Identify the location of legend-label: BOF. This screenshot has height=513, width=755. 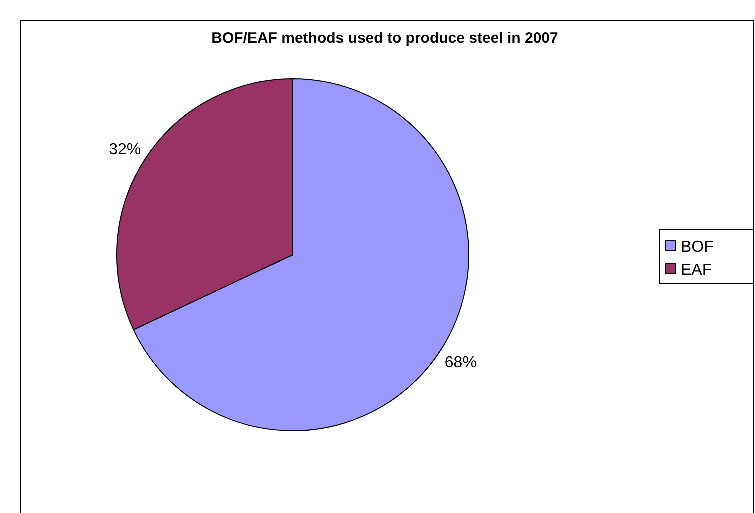
(697, 247).